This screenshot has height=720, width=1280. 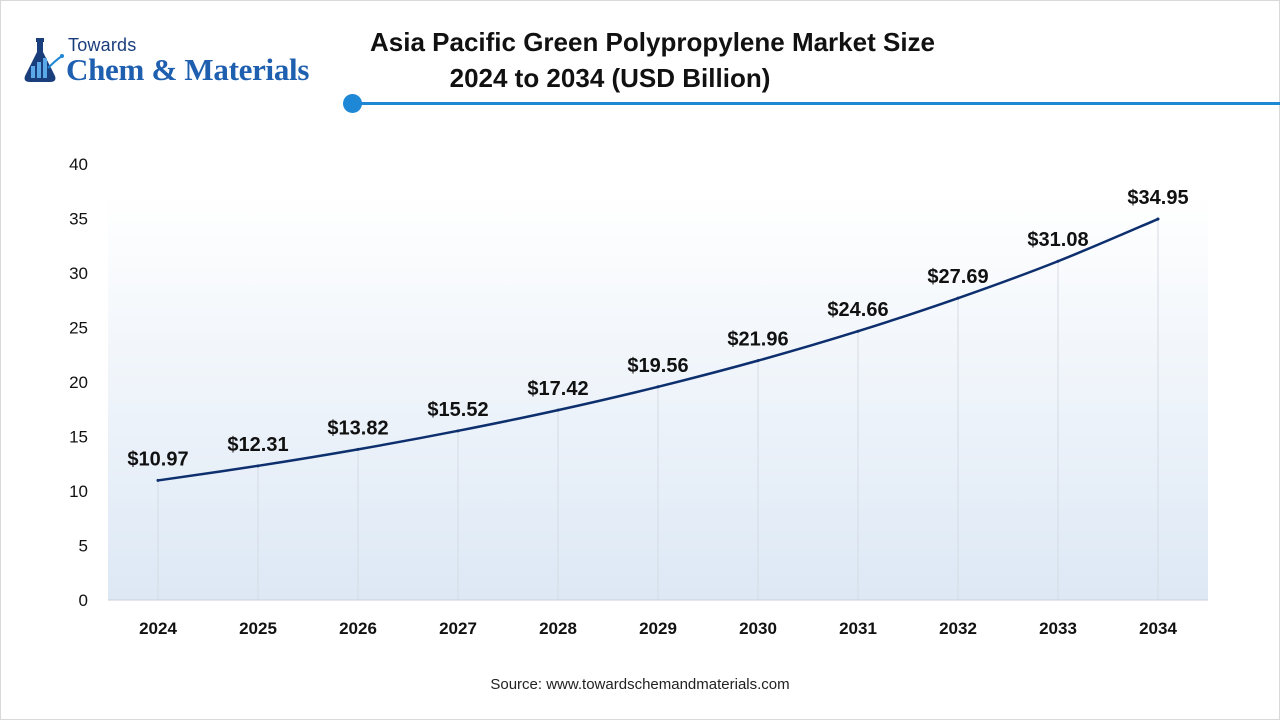 I want to click on y-tick-label: 40, so click(x=78, y=164).